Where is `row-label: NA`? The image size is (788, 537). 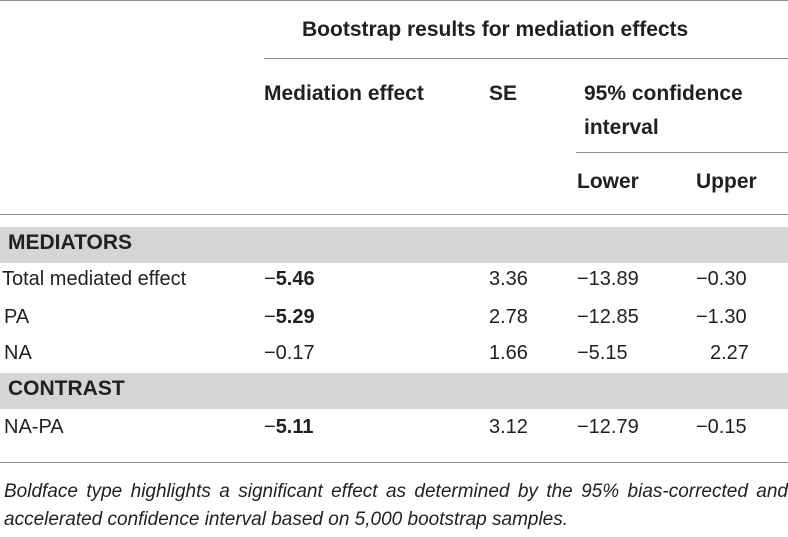
row-label: NA is located at coordinates (18, 353).